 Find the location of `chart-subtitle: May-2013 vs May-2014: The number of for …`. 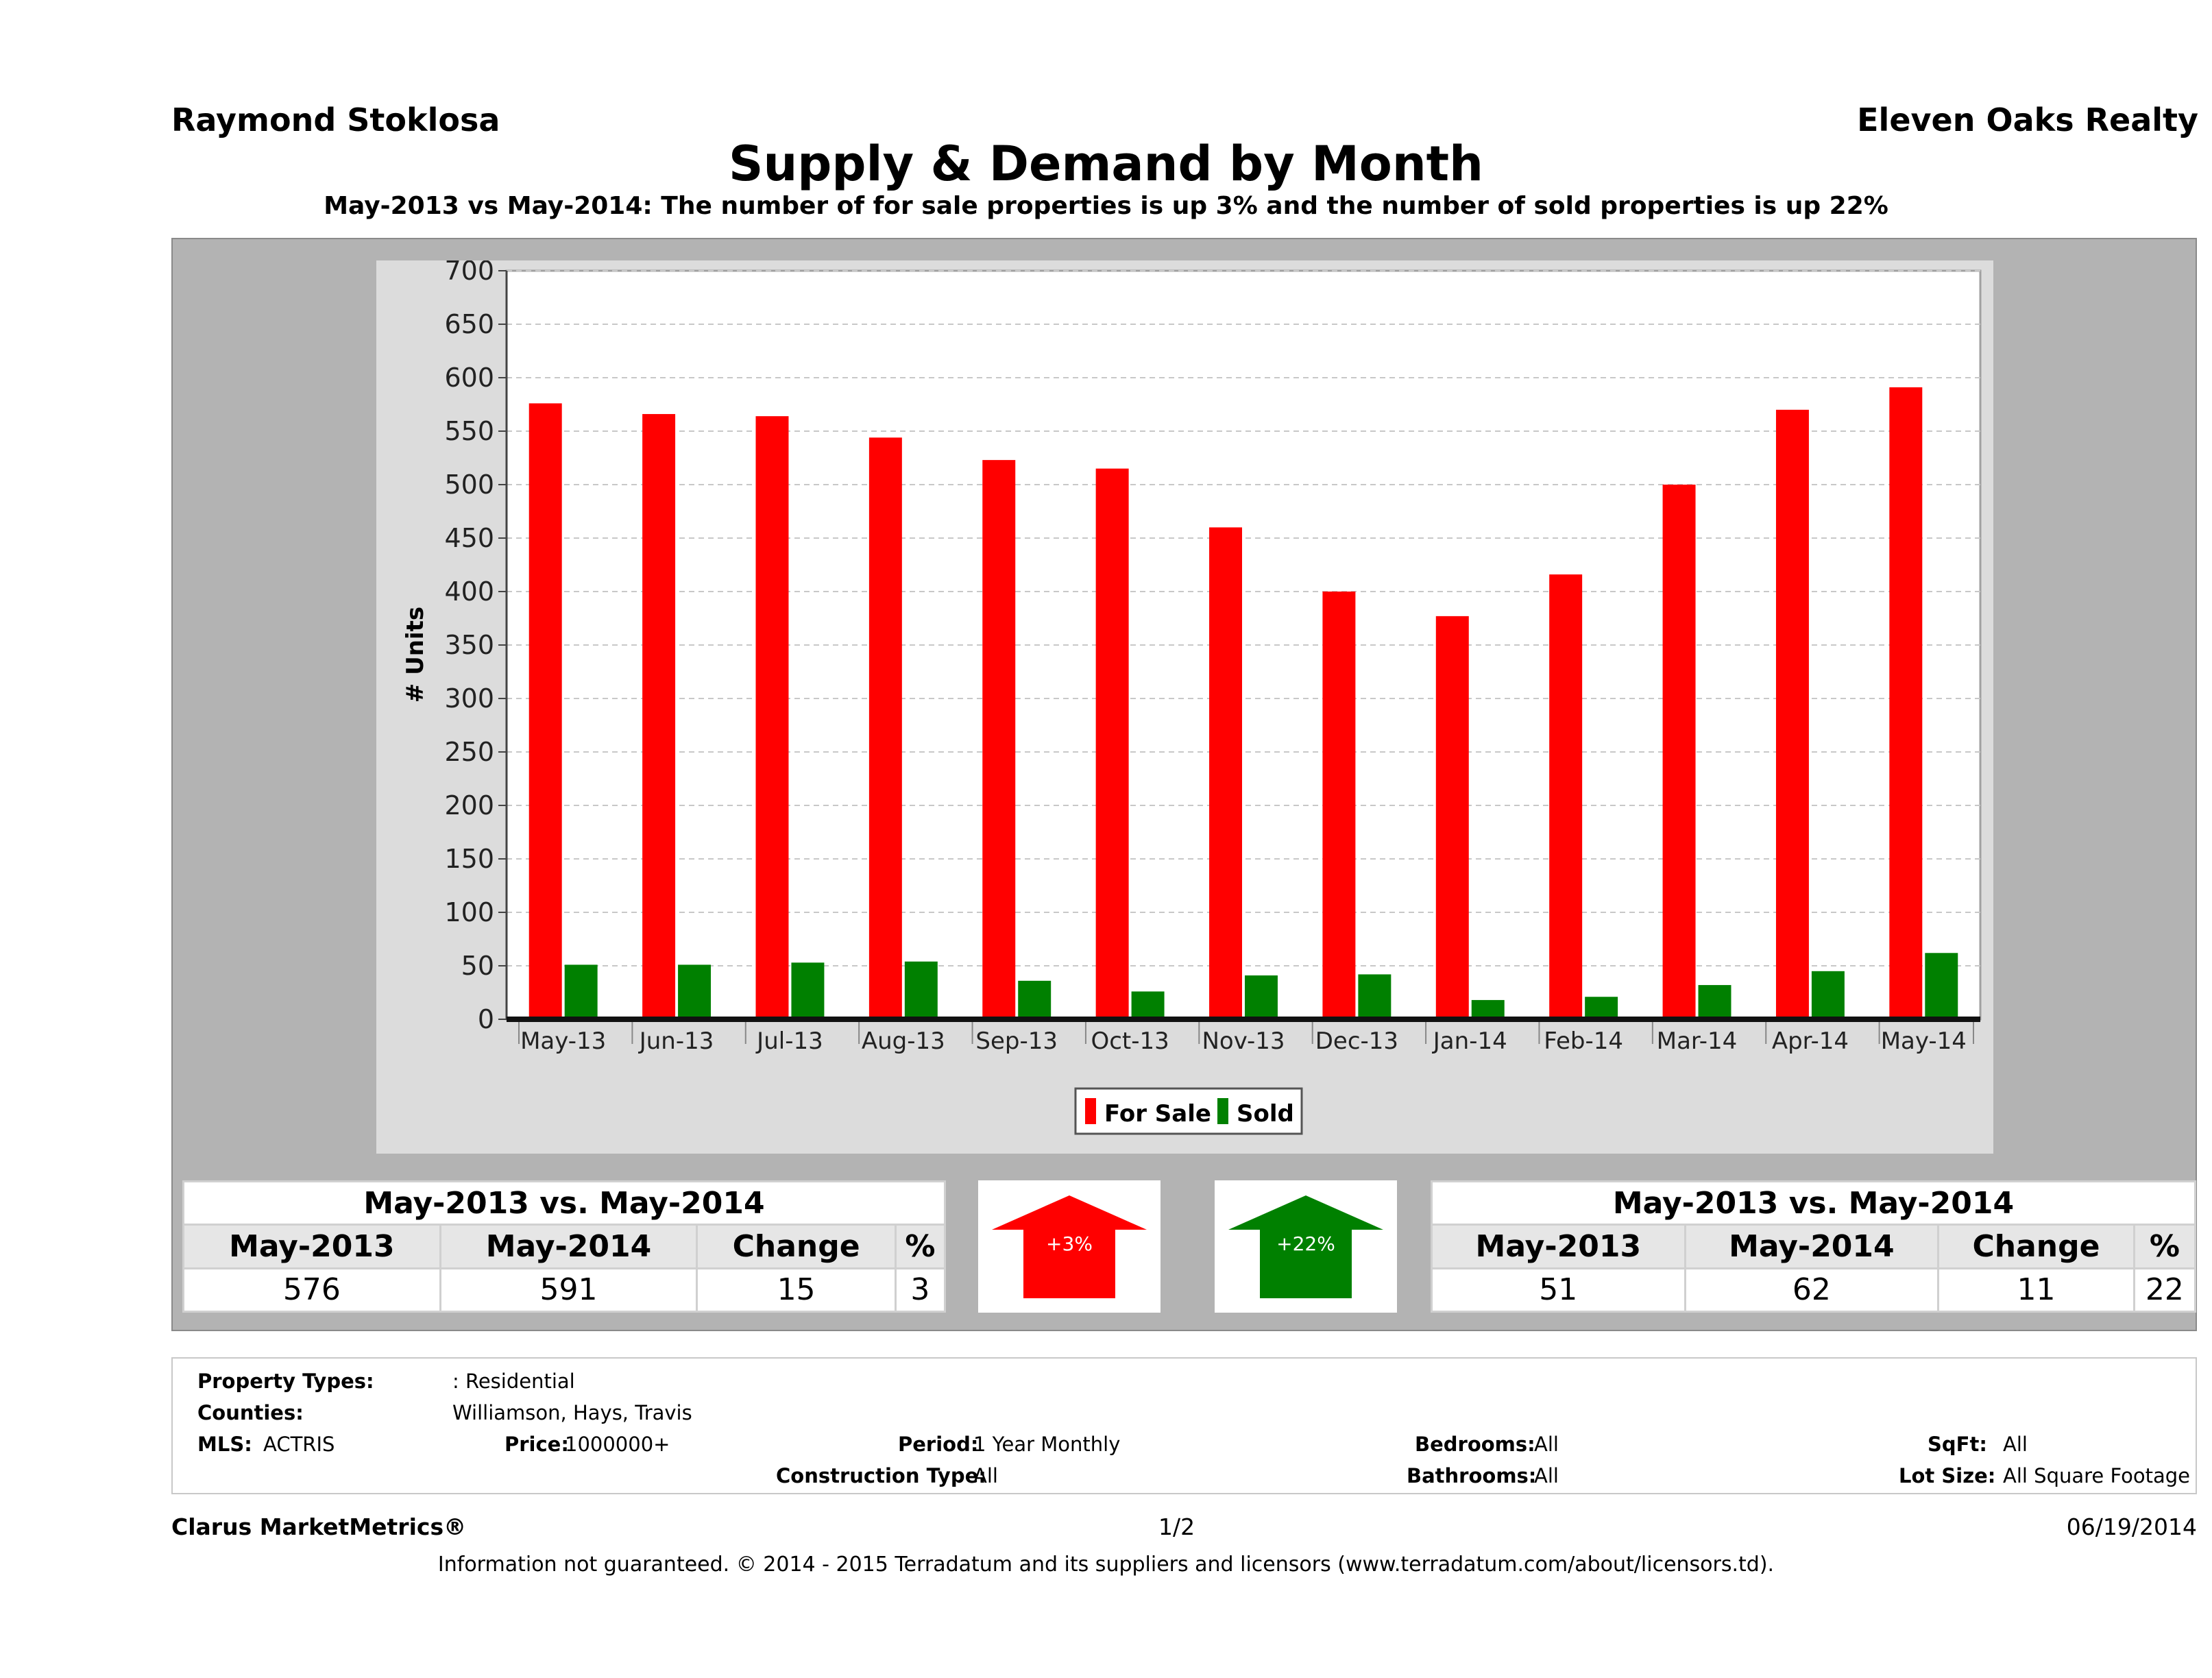

chart-subtitle: May-2013 vs May-2014: The number of for … is located at coordinates (1106, 206).